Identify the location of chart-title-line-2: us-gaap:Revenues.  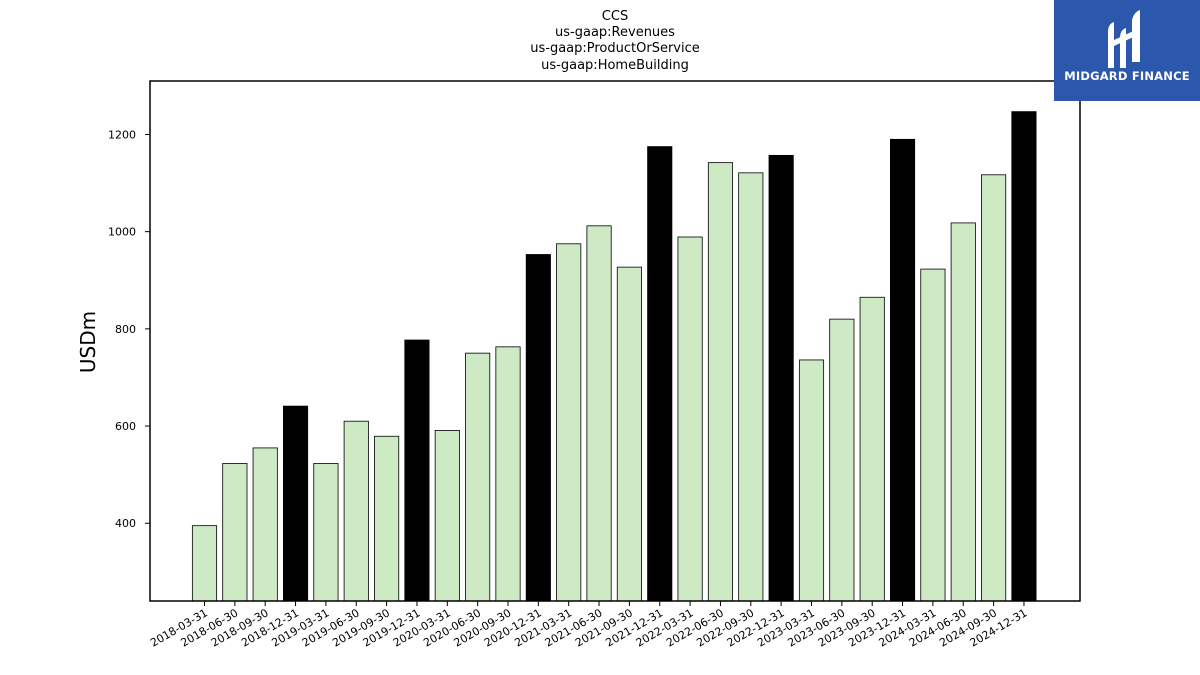
(615, 32).